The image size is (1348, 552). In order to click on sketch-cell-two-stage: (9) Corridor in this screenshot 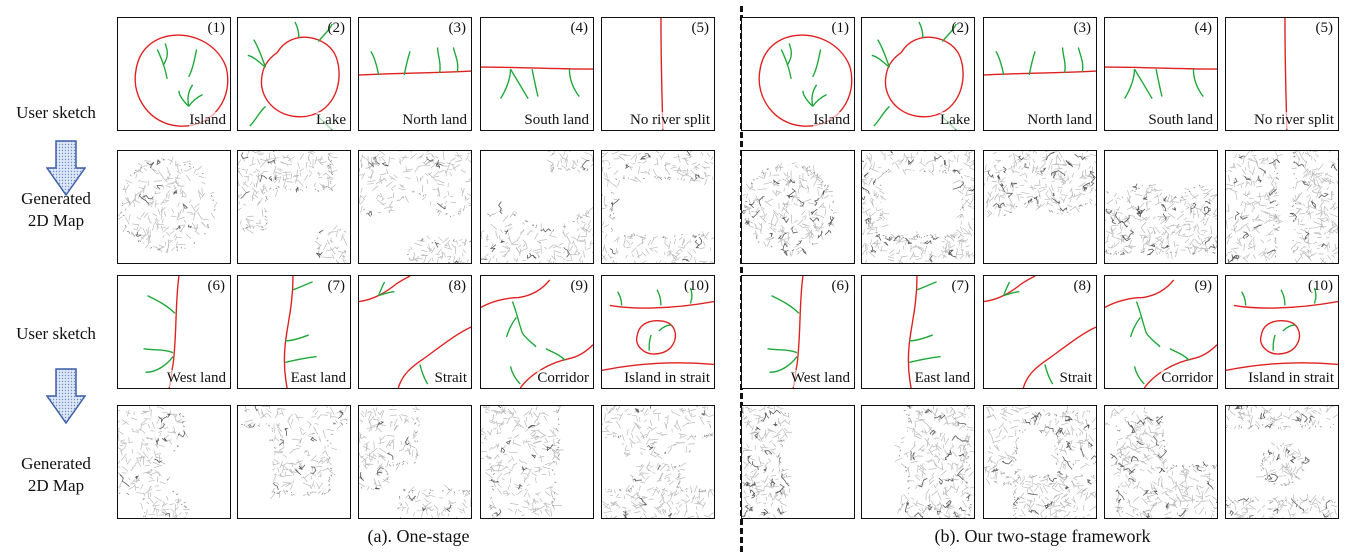, I will do `click(1161, 332)`.